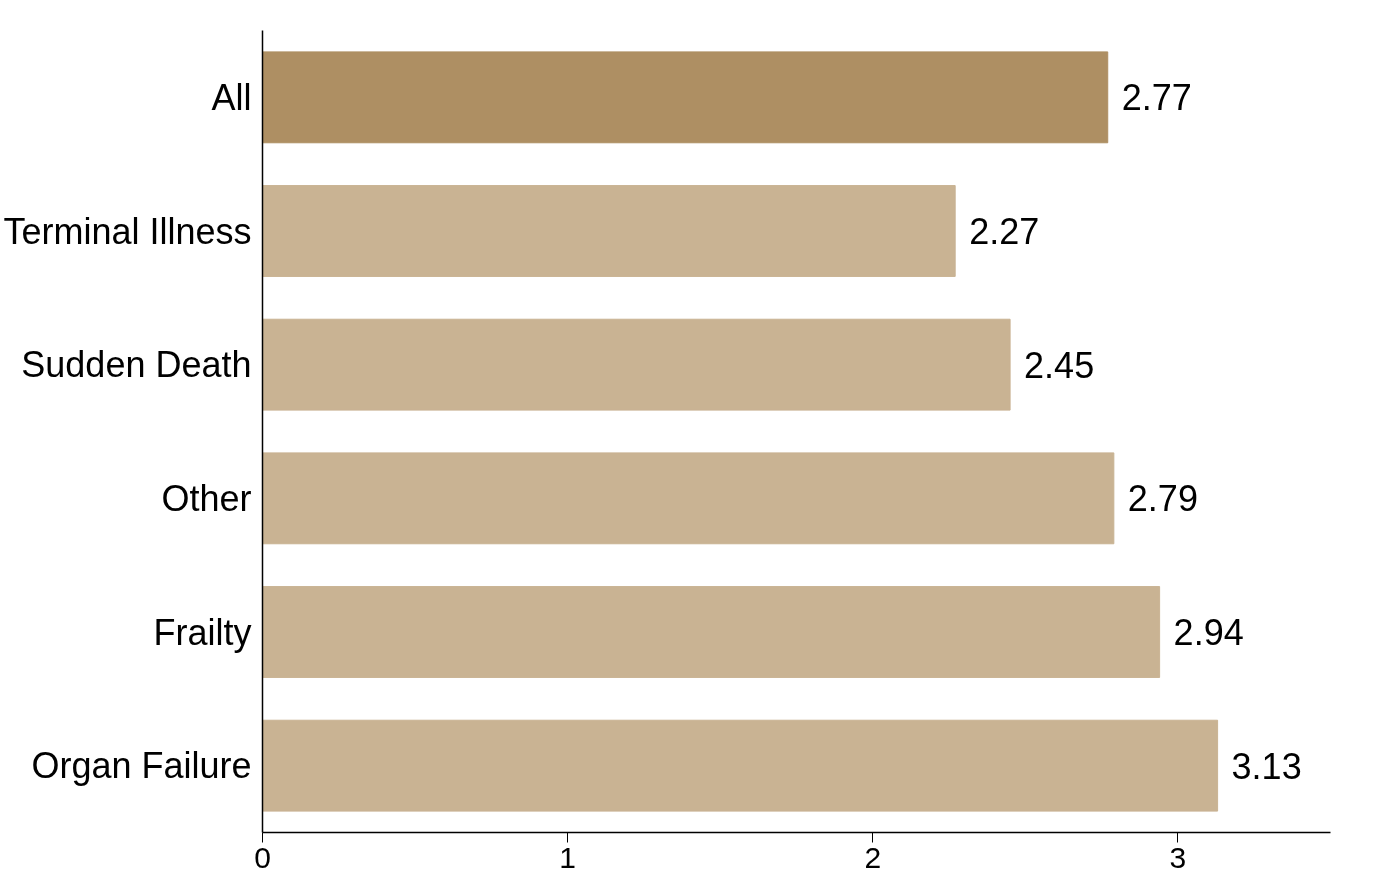 This screenshot has width=1380, height=891. Describe the element at coordinates (1266, 766) in the screenshot. I see `data-label: 3.13` at that location.